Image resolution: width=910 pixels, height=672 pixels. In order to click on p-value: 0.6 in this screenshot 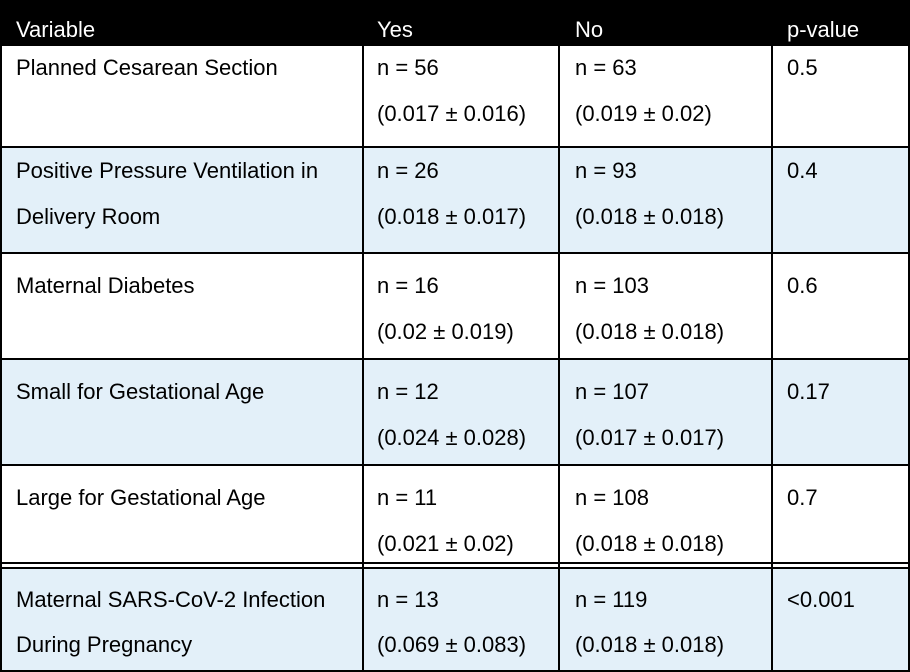, I will do `click(802, 285)`.